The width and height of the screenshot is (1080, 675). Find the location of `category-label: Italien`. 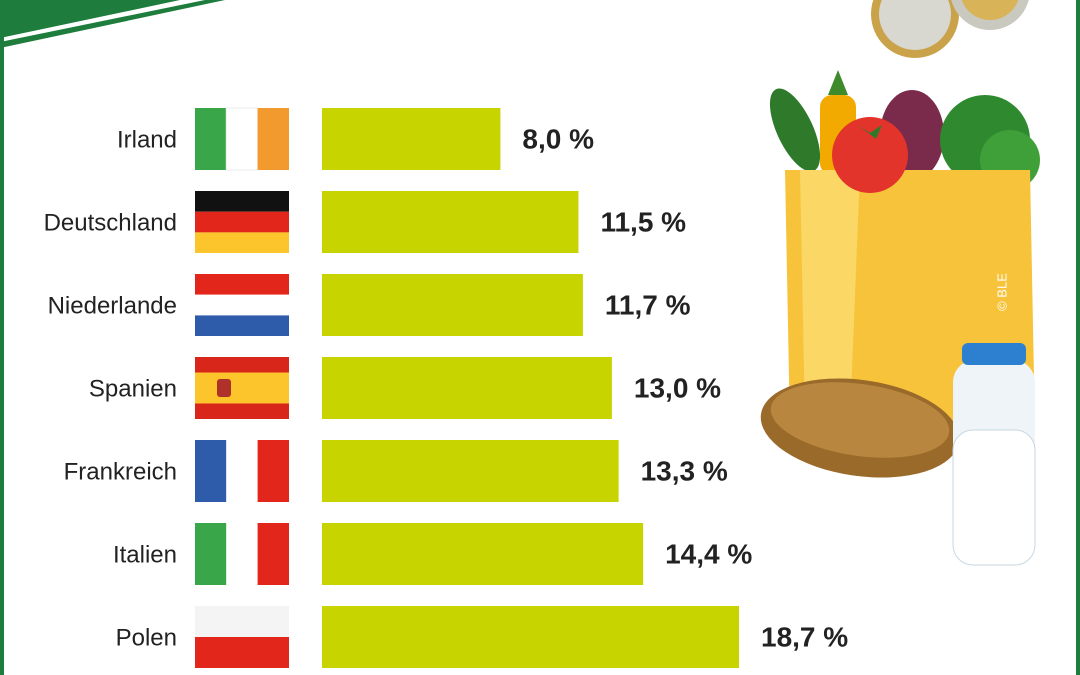

category-label: Italien is located at coordinates (145, 554).